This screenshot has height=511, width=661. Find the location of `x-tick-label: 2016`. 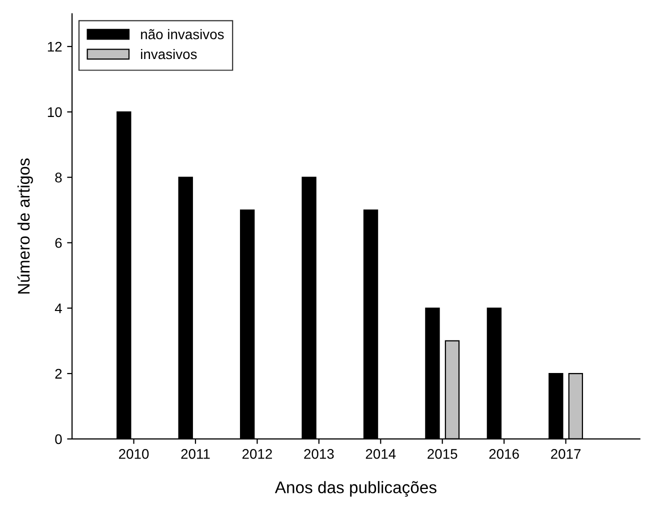

x-tick-label: 2016 is located at coordinates (504, 454).